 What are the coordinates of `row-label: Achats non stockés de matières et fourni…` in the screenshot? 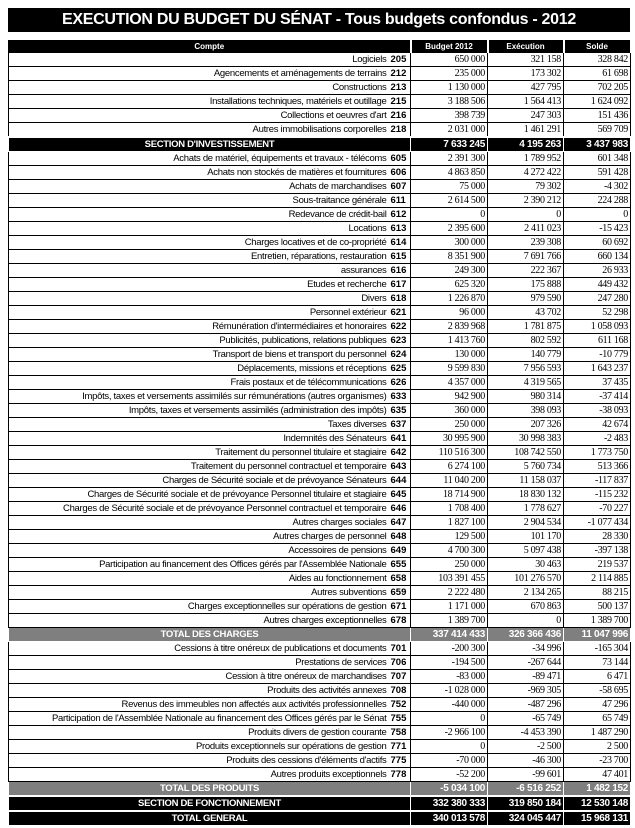 It's located at (198, 172).